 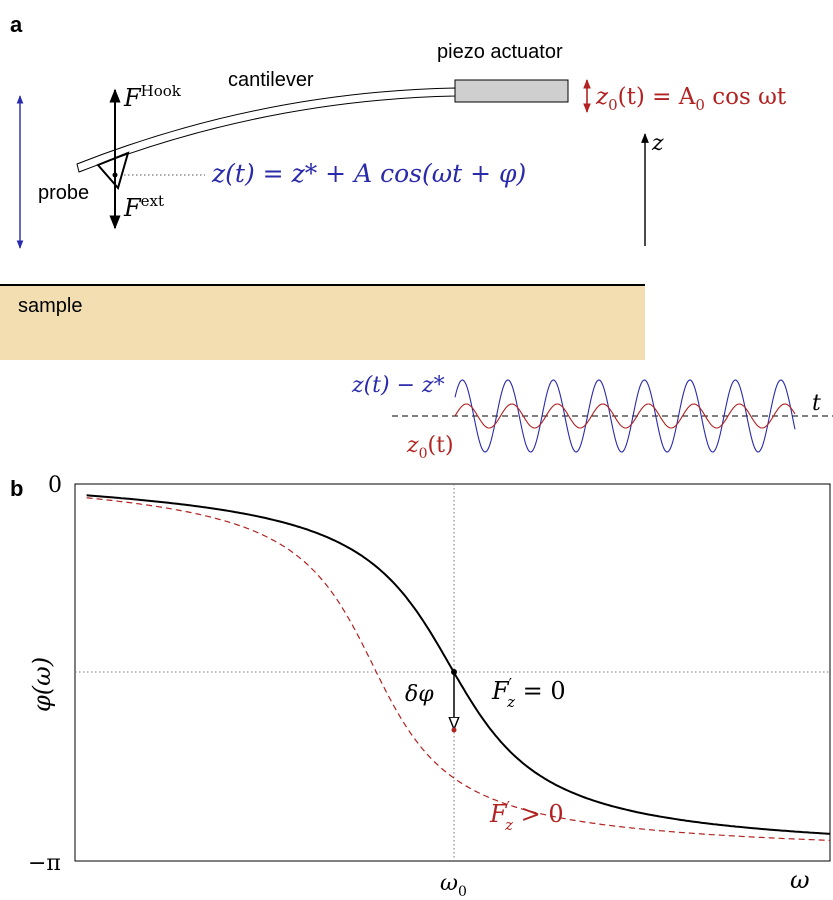 I want to click on y-axis-label: φ(ω), so click(x=42, y=684).